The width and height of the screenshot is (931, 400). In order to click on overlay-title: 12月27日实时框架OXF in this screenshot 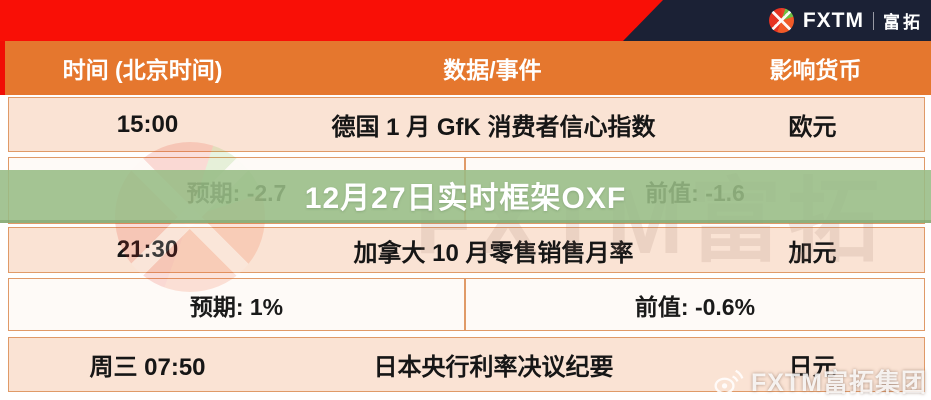, I will do `click(465, 198)`.